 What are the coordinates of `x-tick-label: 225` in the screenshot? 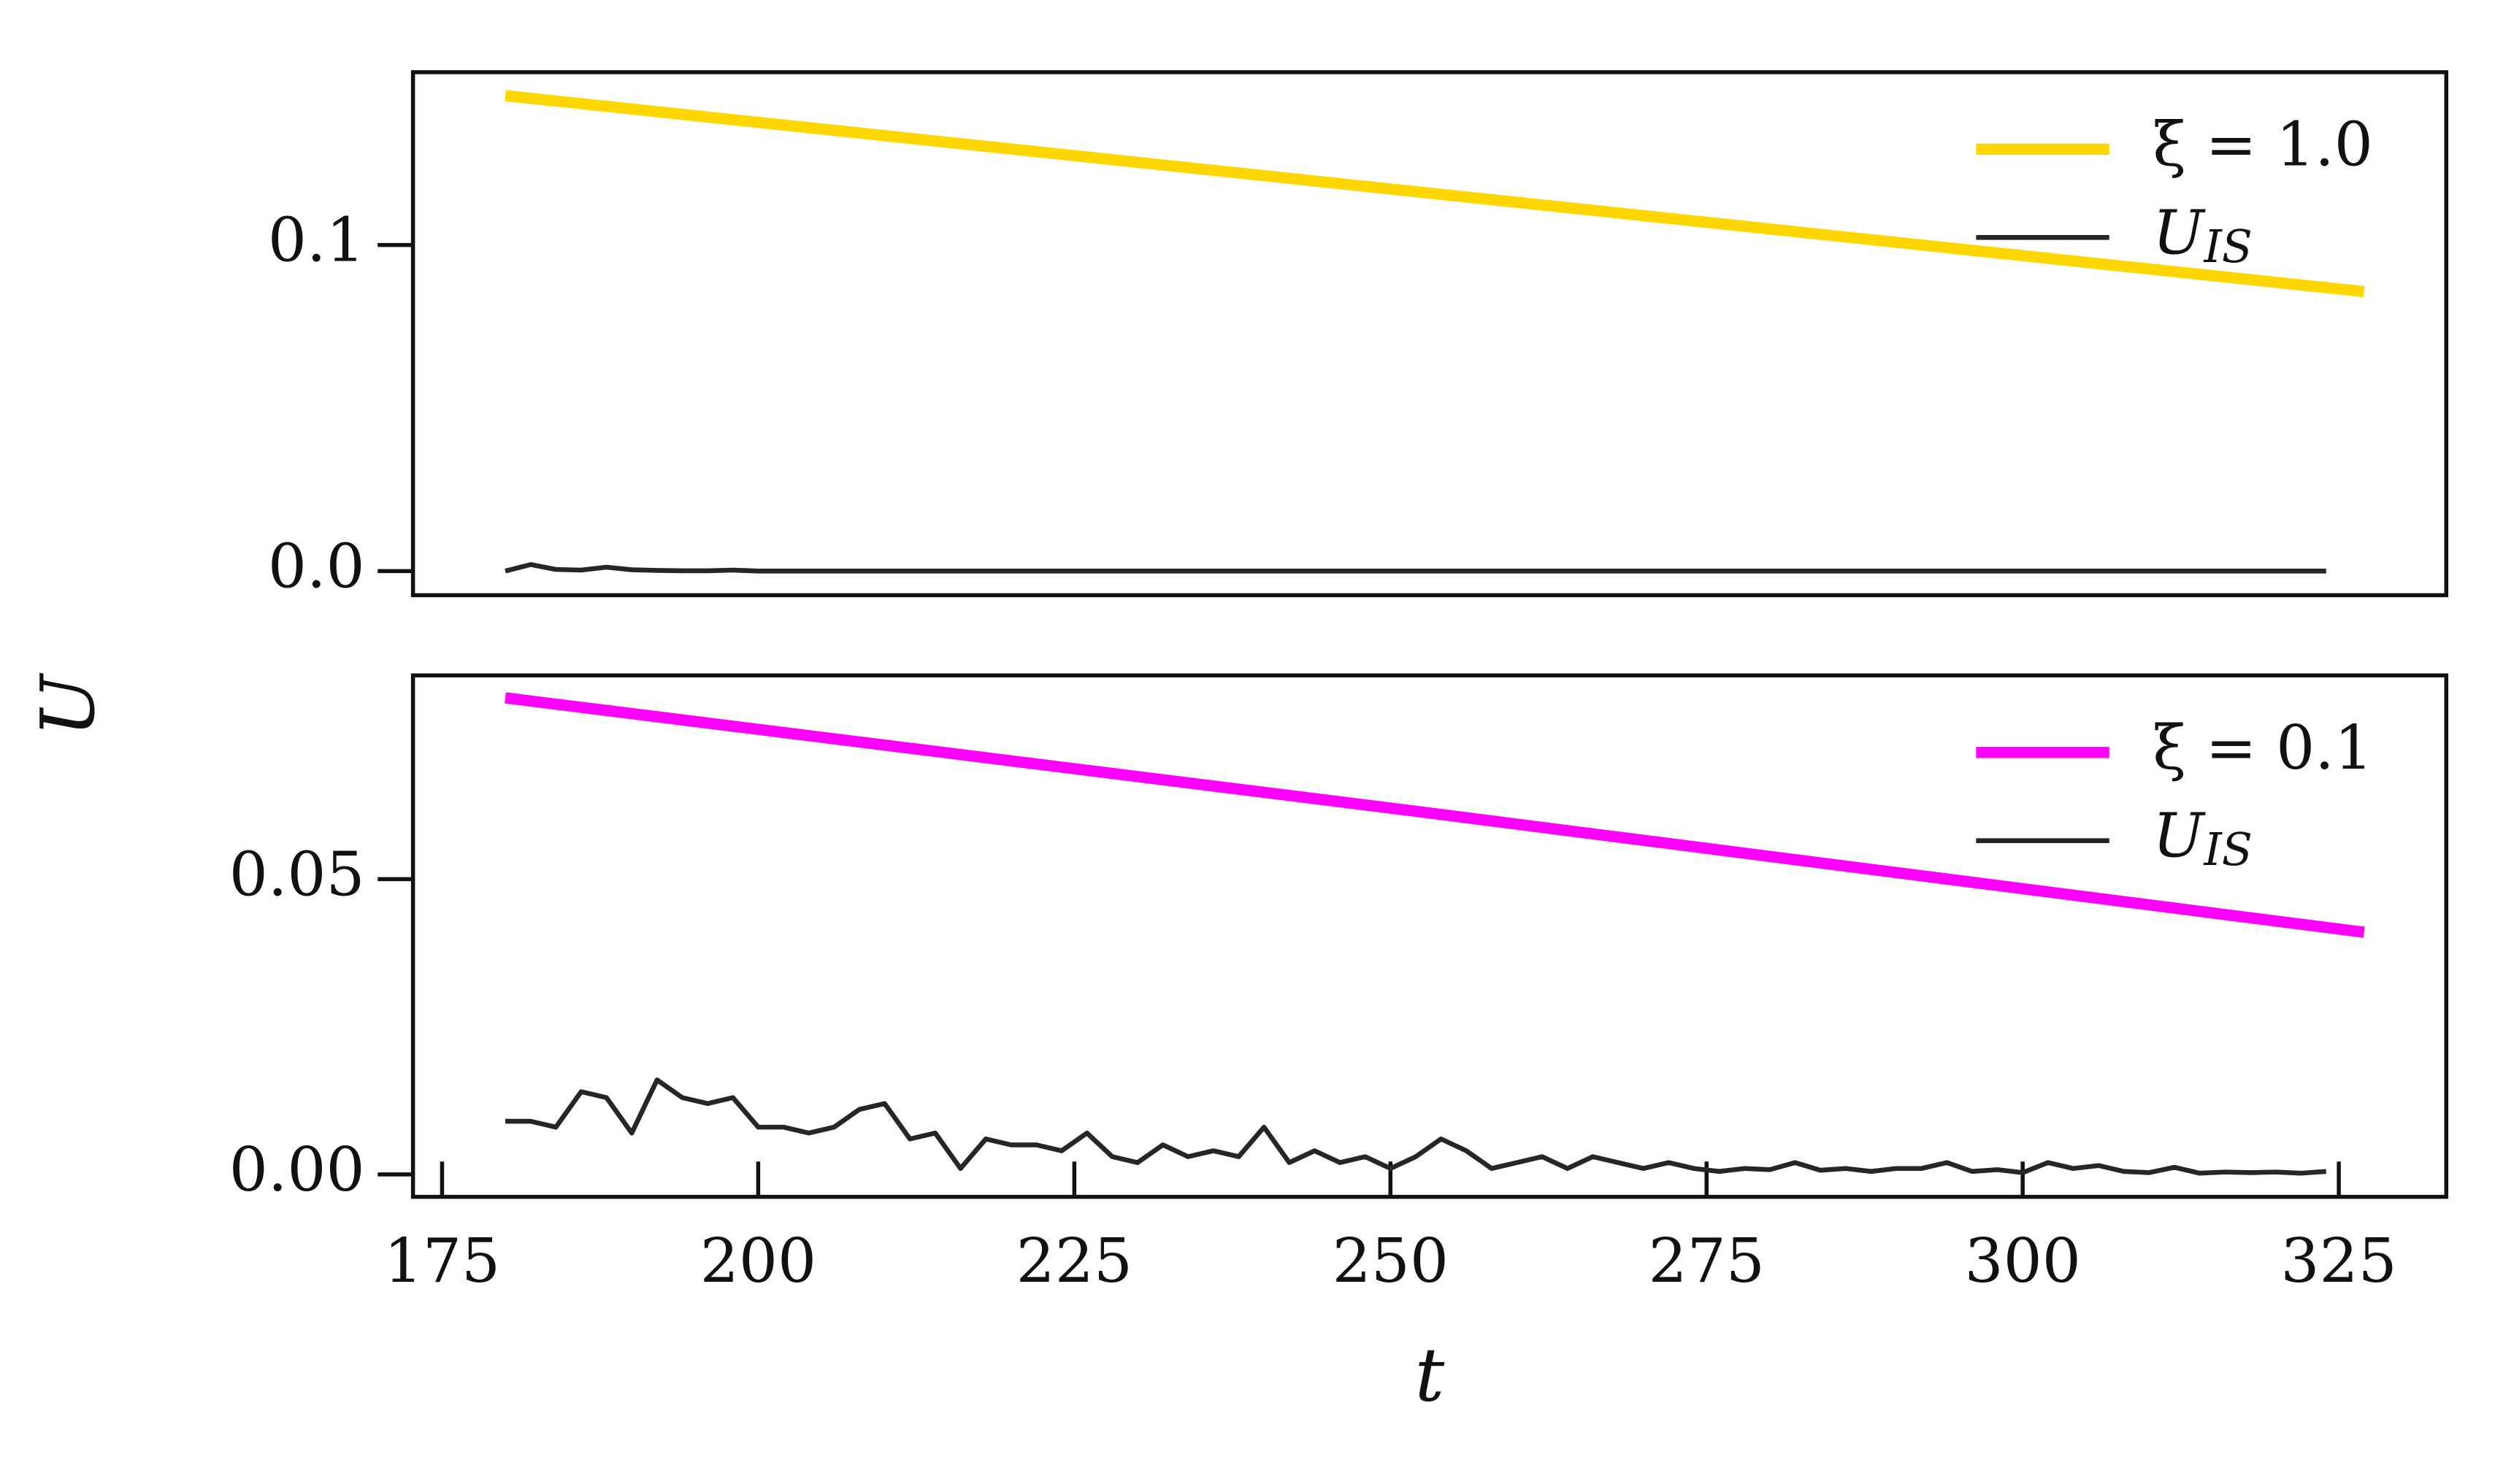 It's located at (1074, 1260).